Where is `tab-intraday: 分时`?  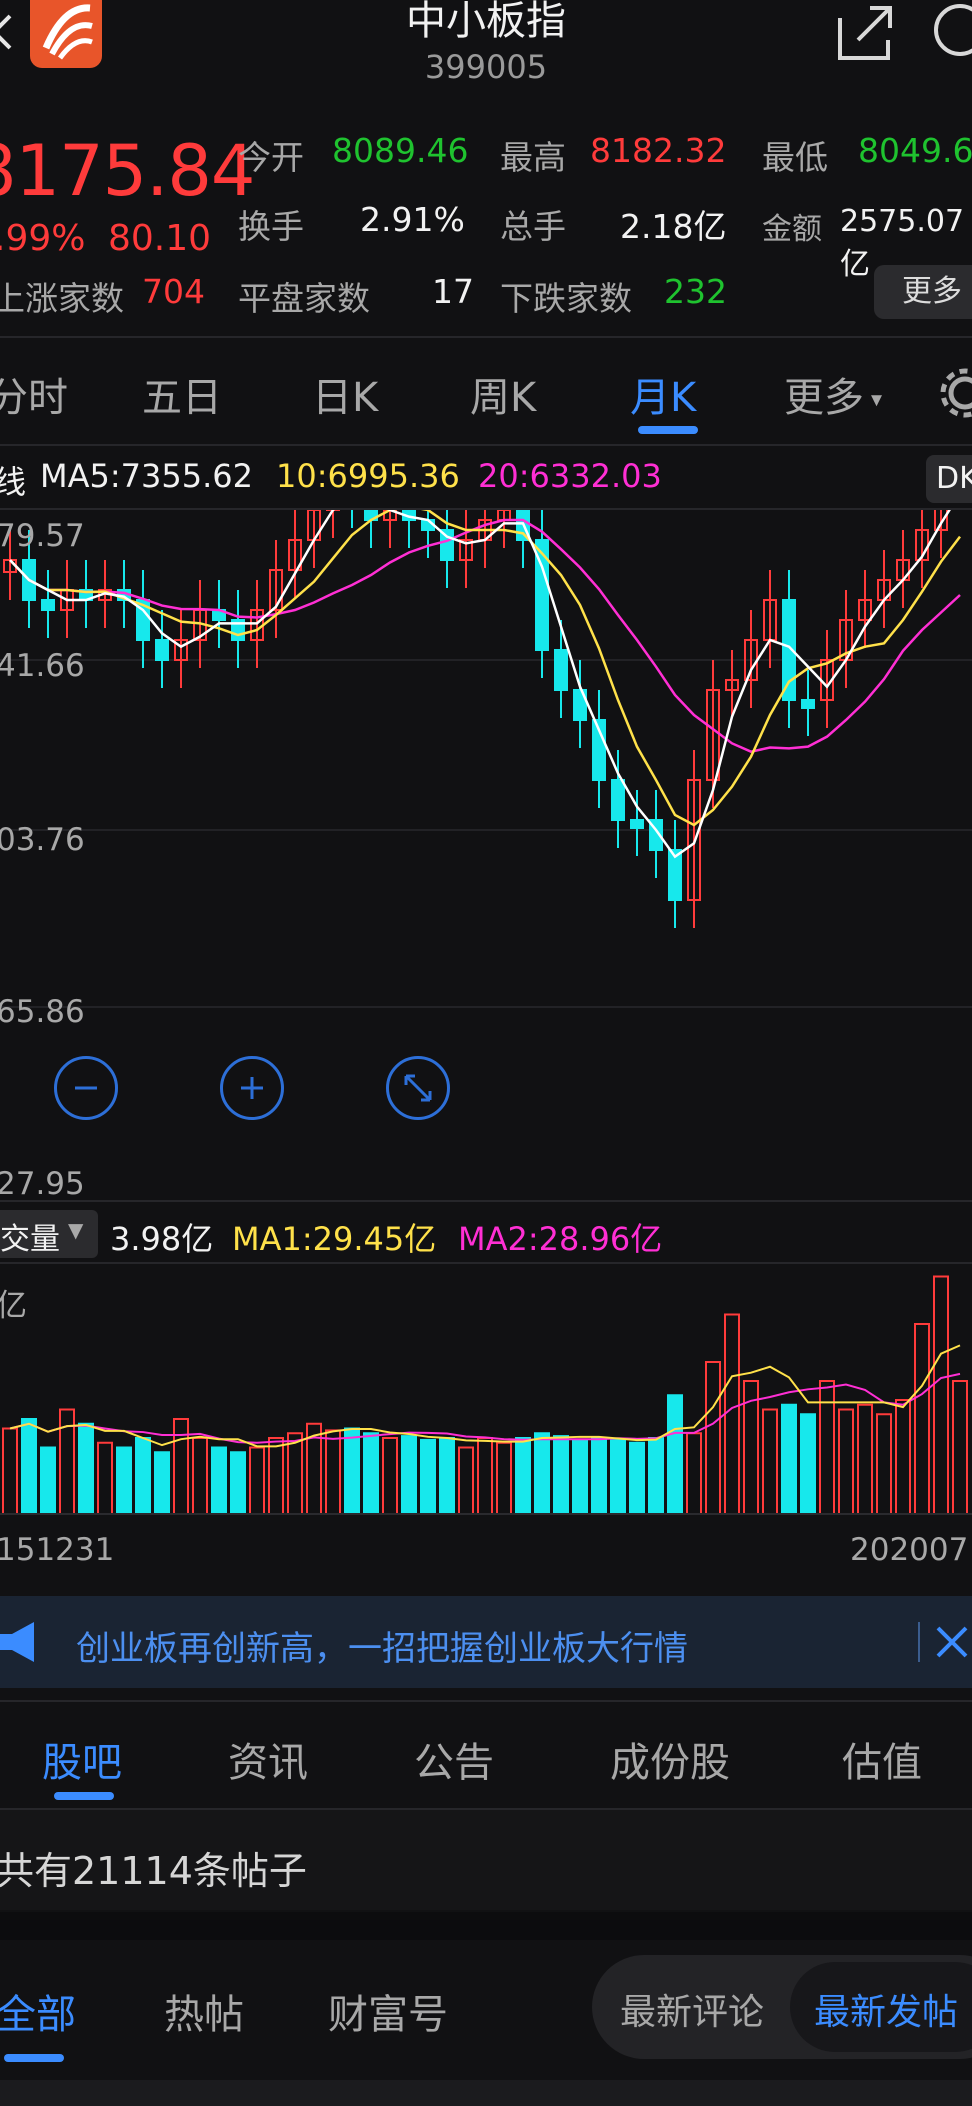 tab-intraday: 分时 is located at coordinates (34, 398).